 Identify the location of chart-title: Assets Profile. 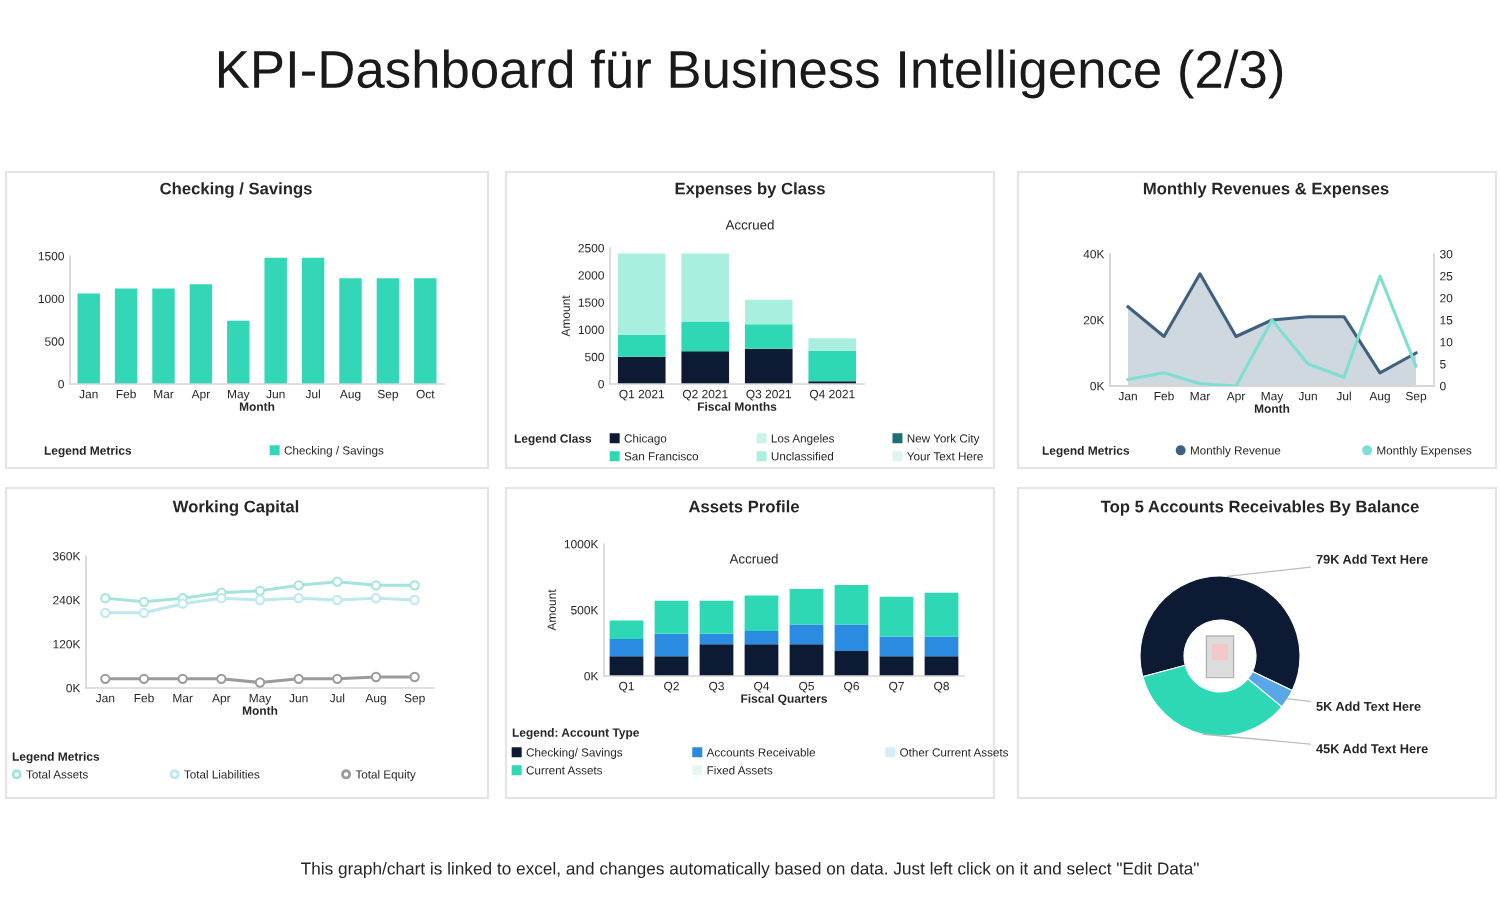
(744, 506).